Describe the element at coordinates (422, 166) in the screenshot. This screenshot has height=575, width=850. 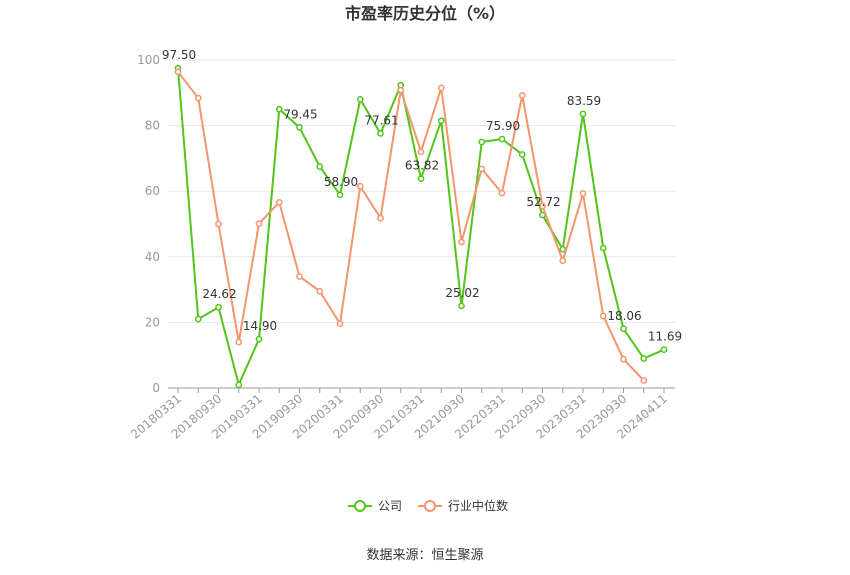
I see `data-label: 63.82` at that location.